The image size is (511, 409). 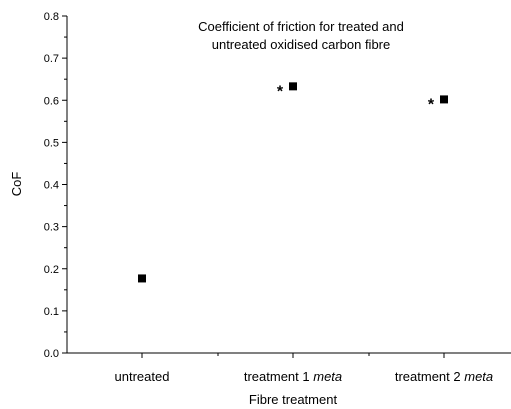 What do you see at coordinates (51, 228) in the screenshot?
I see `y-tick-label: 0.3` at bounding box center [51, 228].